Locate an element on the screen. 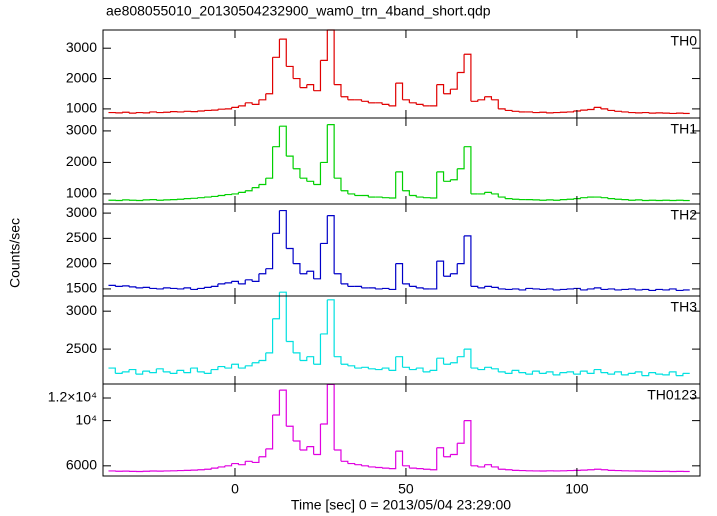  panel-frame is located at coordinates (401, 340).